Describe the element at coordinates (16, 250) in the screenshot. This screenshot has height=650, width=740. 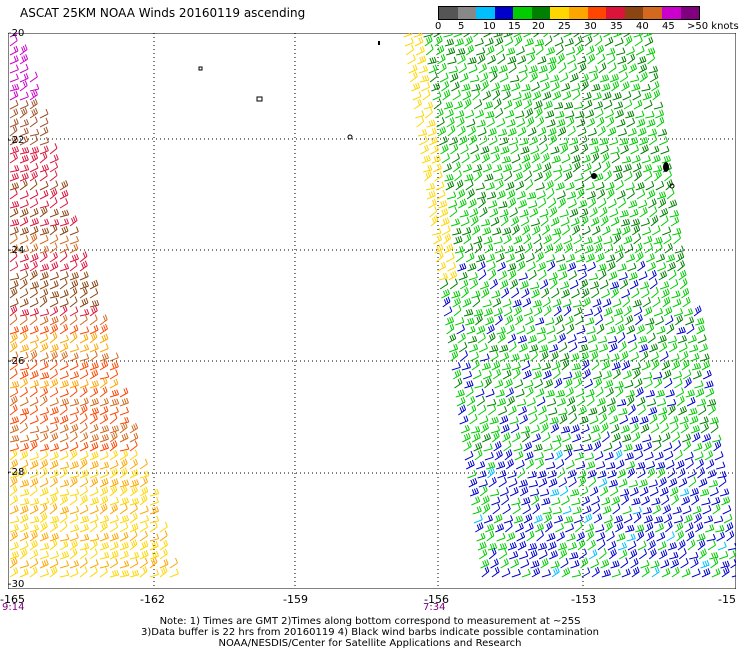
I see `lat-label: -24` at that location.